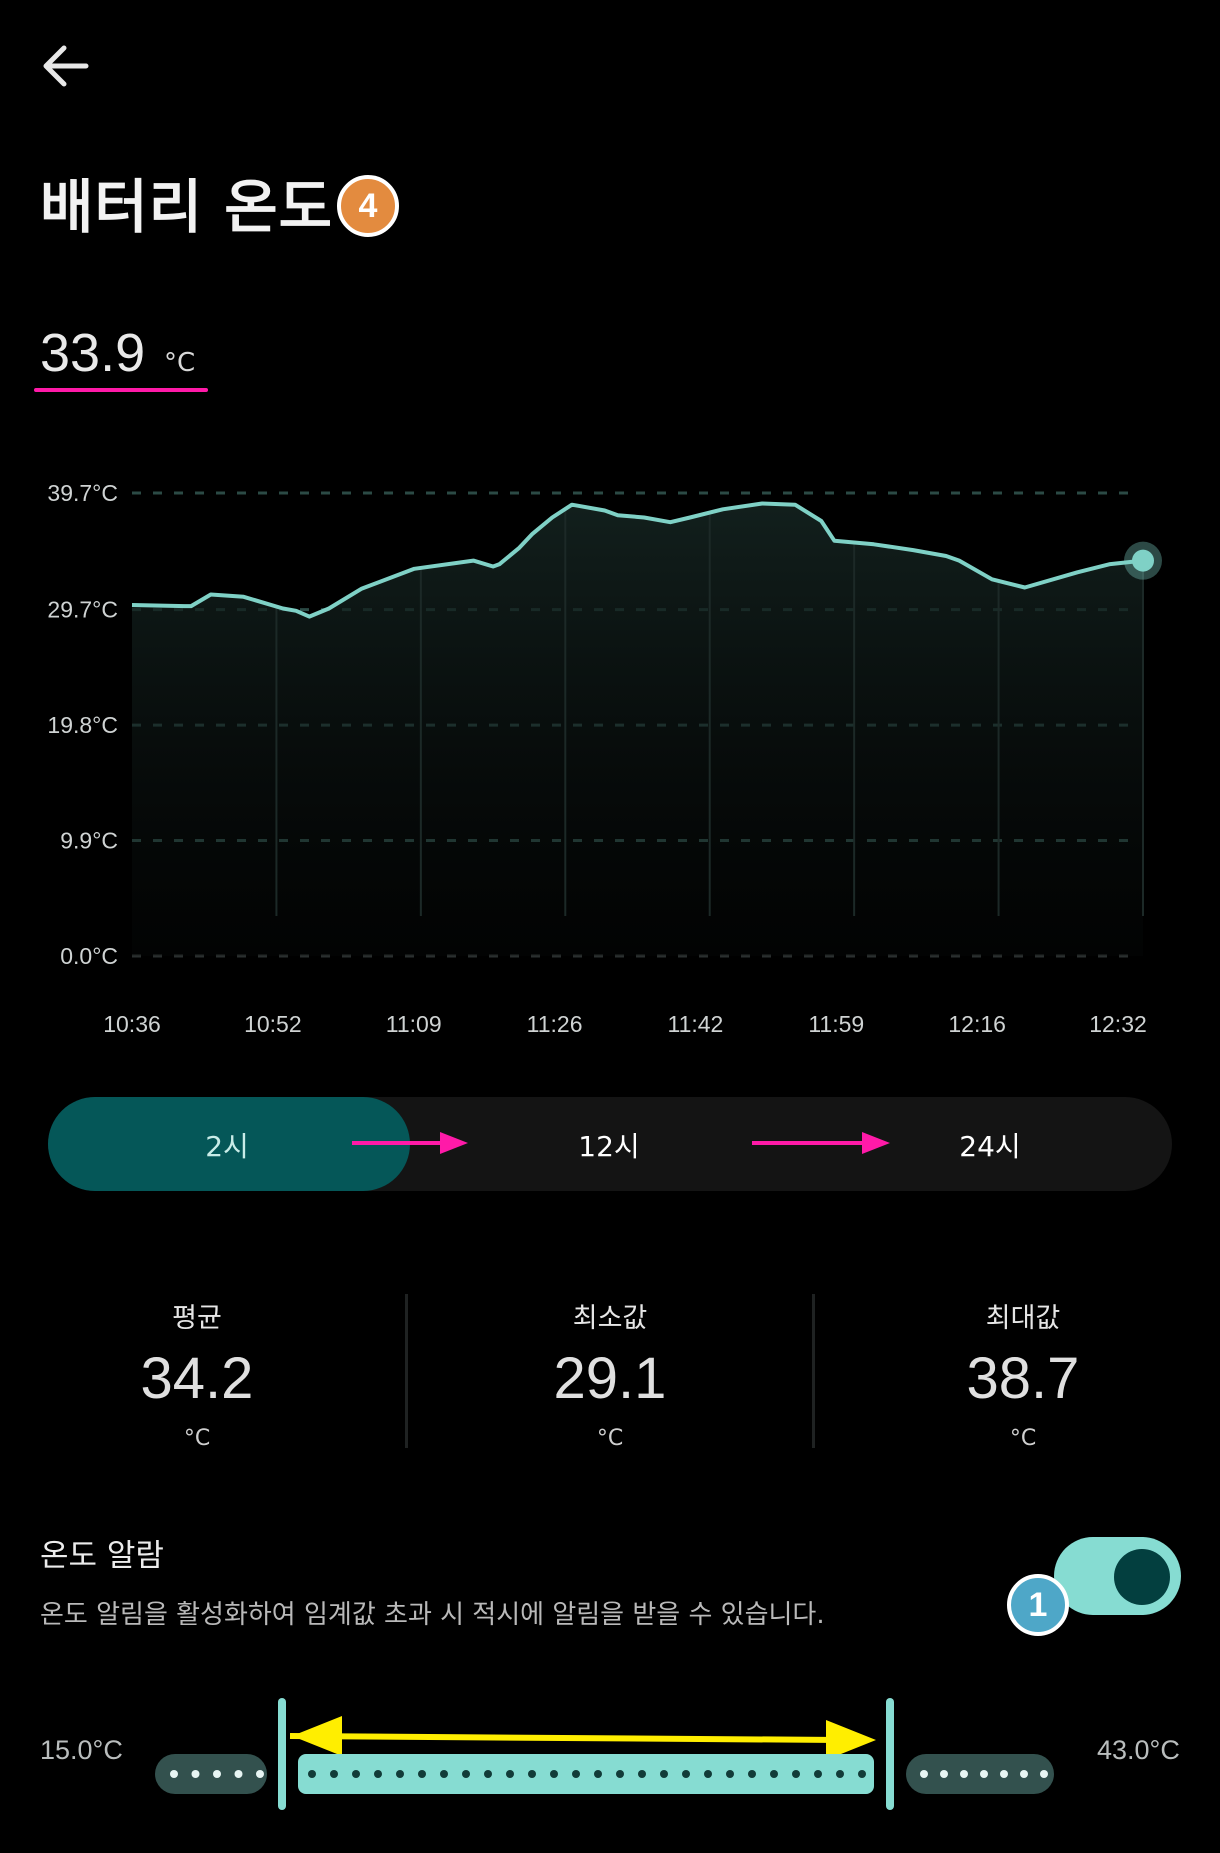  Describe the element at coordinates (368, 206) in the screenshot. I see `annotation-badge: 4` at that location.